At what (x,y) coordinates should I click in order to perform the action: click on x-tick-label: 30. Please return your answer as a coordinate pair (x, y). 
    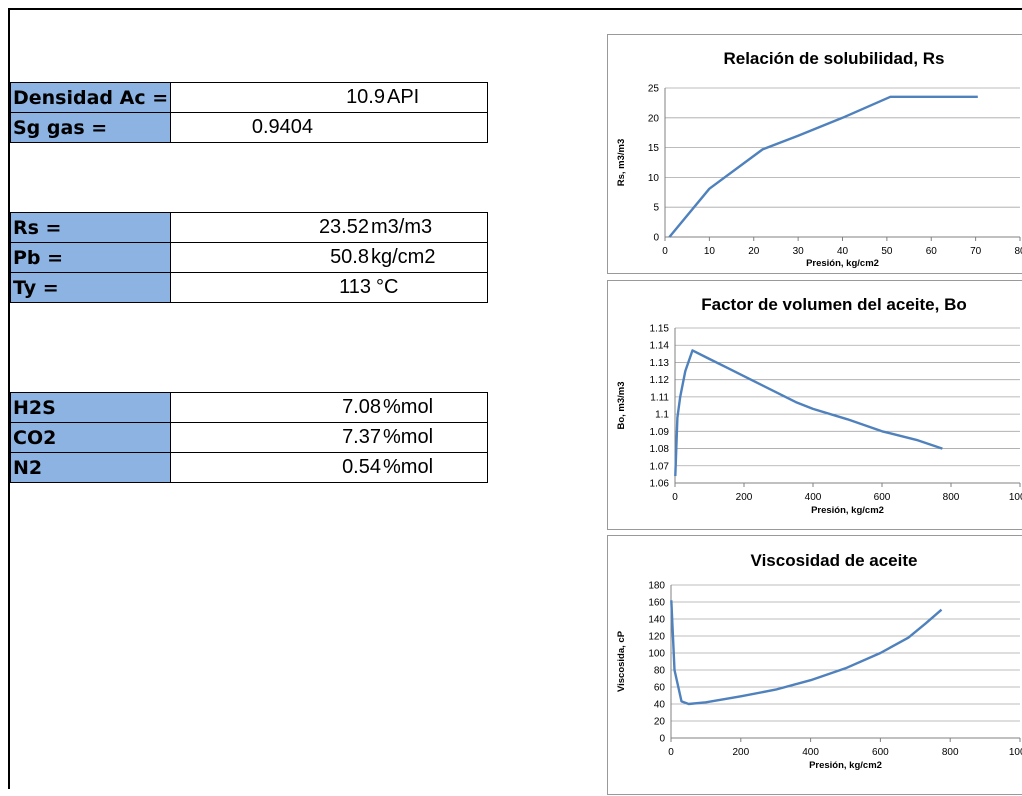
    Looking at the image, I should click on (799, 251).